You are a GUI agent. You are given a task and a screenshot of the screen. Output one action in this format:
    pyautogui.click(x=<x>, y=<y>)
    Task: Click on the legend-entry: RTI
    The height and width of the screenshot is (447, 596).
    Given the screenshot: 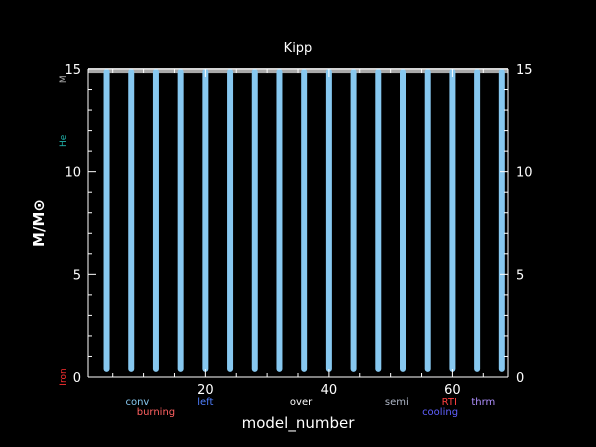 What is the action you would take?
    pyautogui.click(x=449, y=402)
    